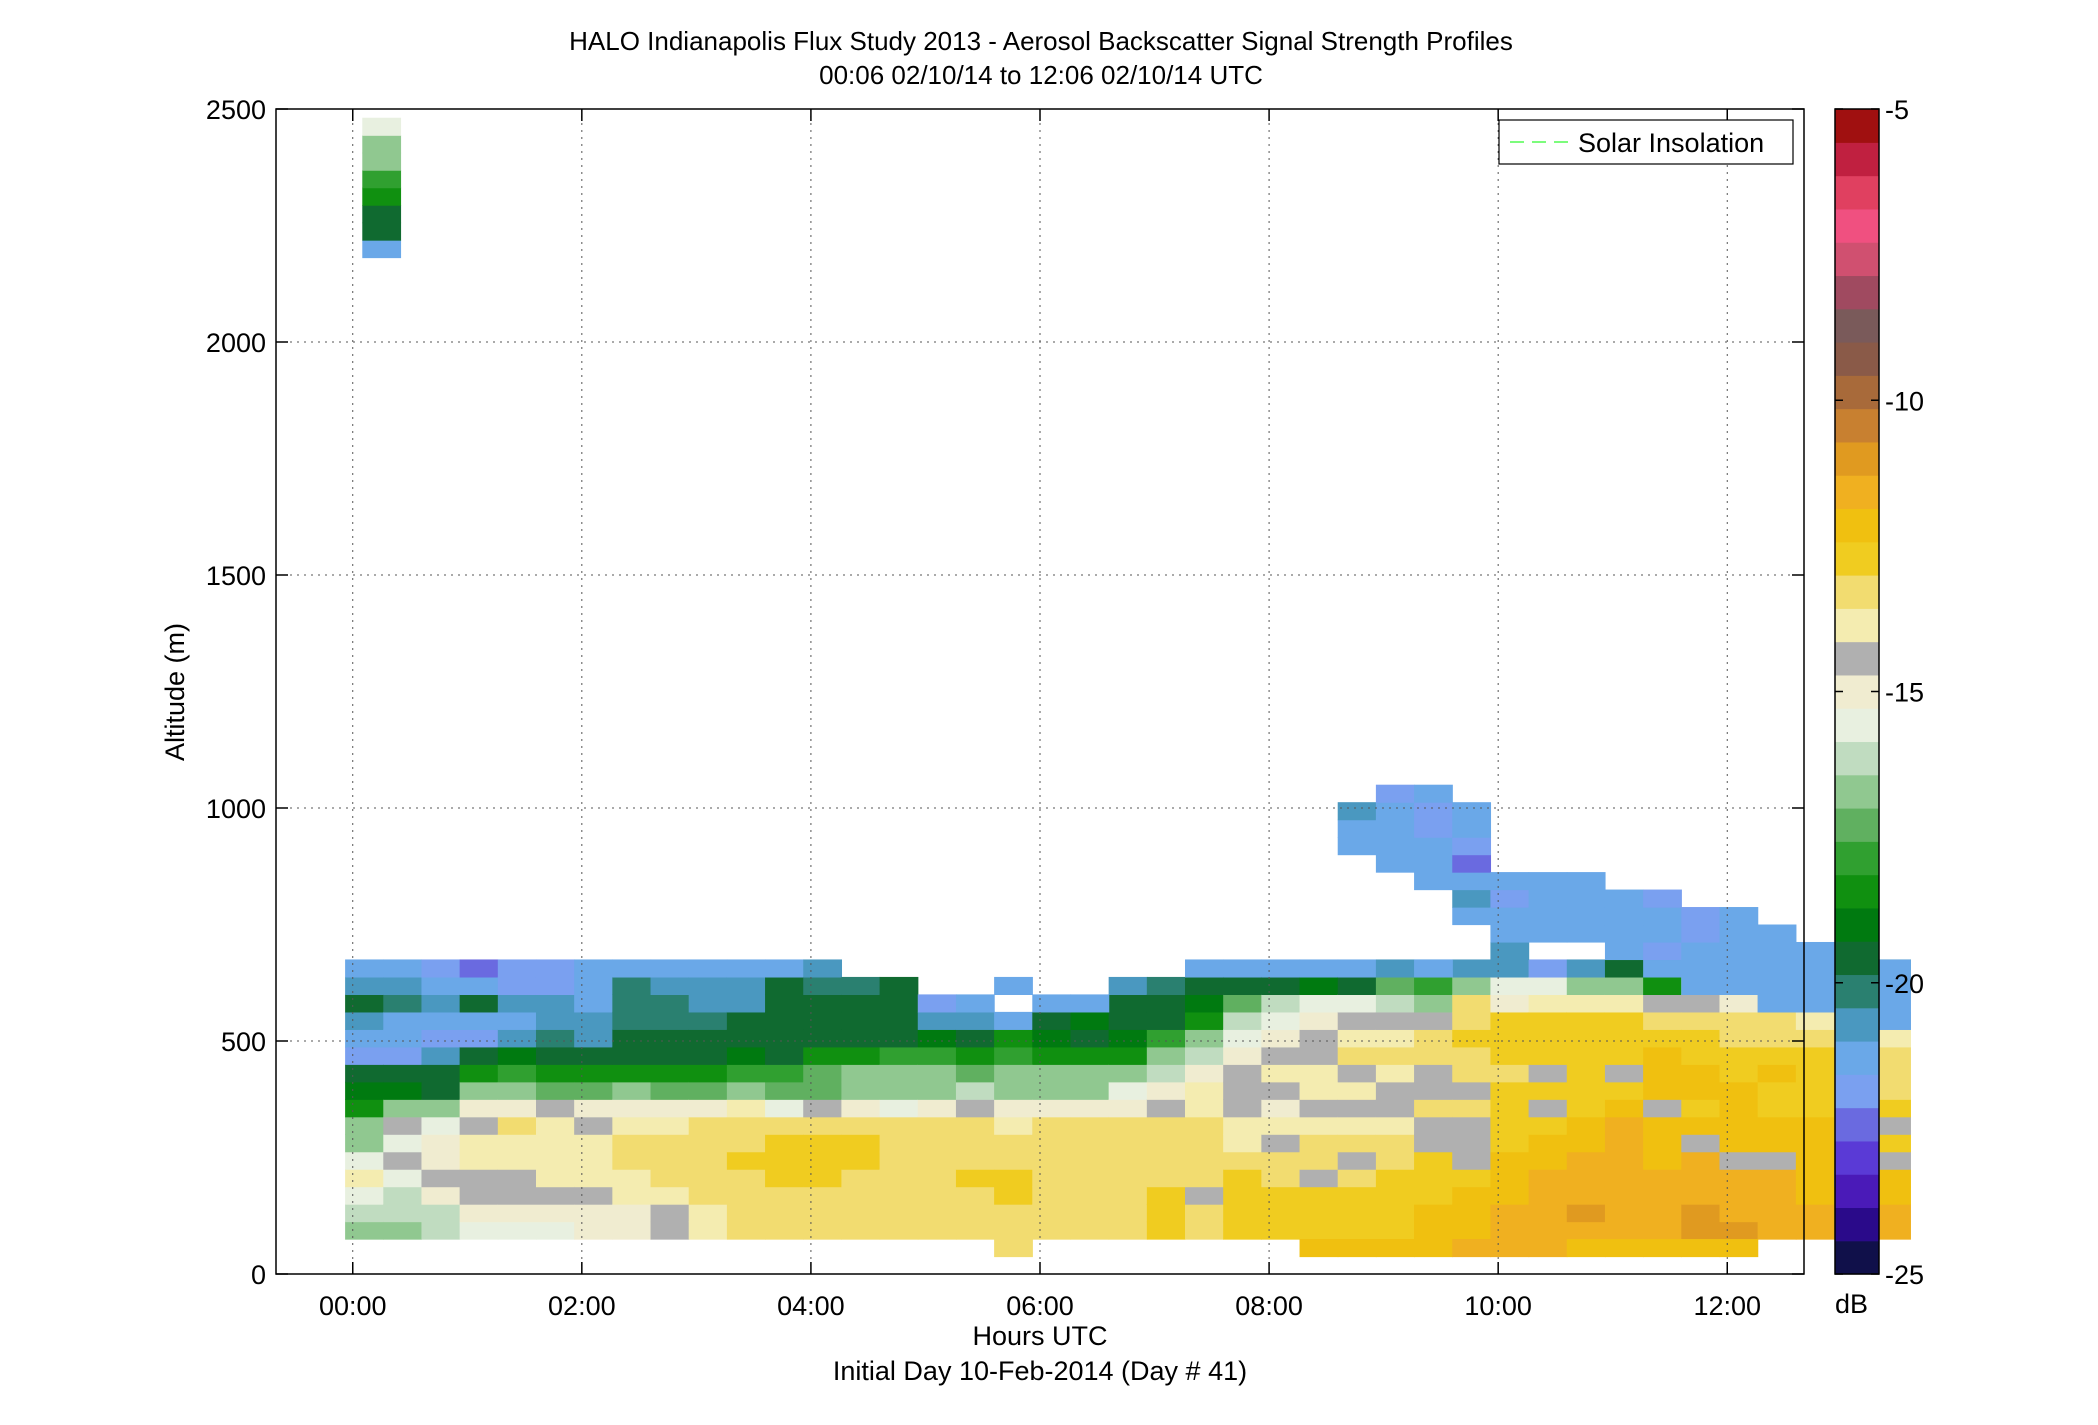  I want to click on colorbar-label: dB, so click(1851, 1304).